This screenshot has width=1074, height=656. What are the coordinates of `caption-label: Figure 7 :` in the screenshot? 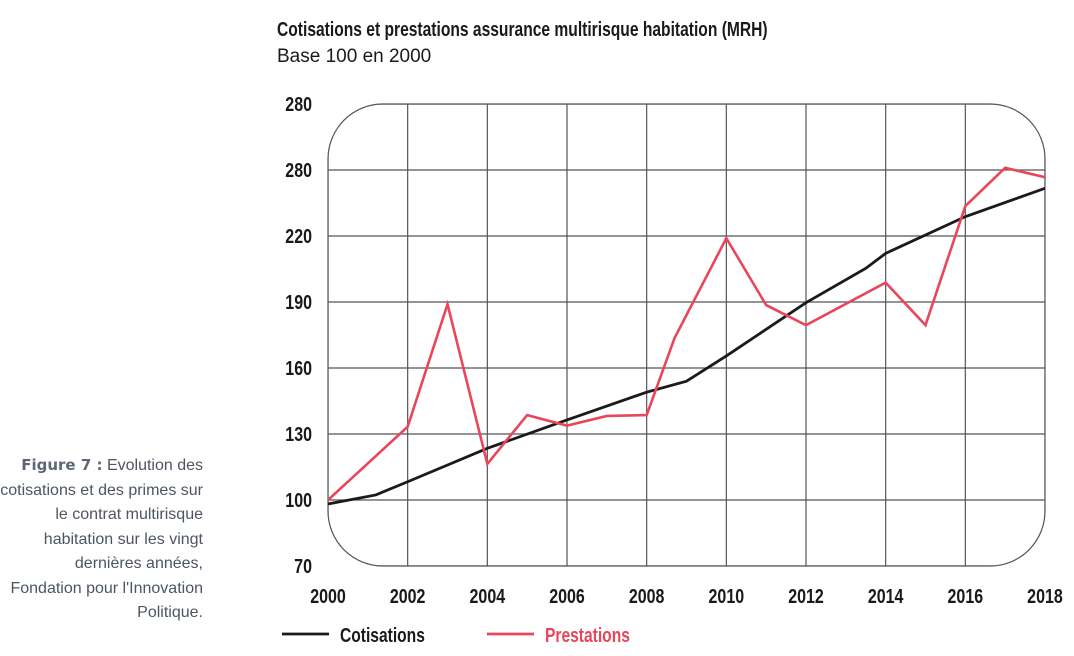 It's located at (62, 465).